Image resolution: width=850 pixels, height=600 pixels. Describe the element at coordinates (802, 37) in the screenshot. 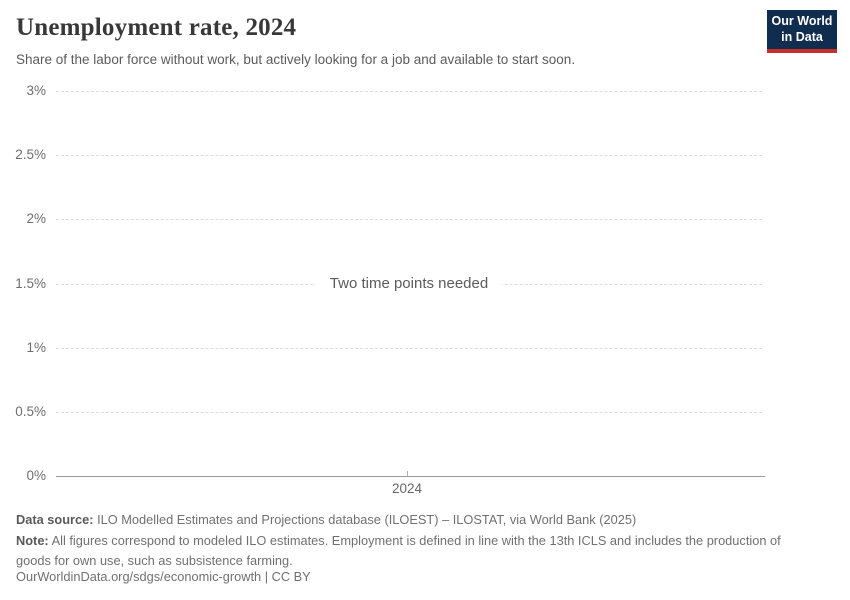

I see `owid-logo-line2: in Data` at that location.